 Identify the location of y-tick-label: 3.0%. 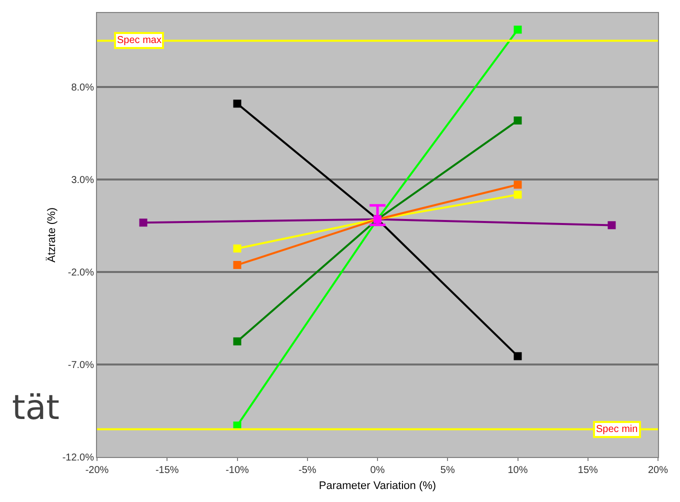
(82, 180).